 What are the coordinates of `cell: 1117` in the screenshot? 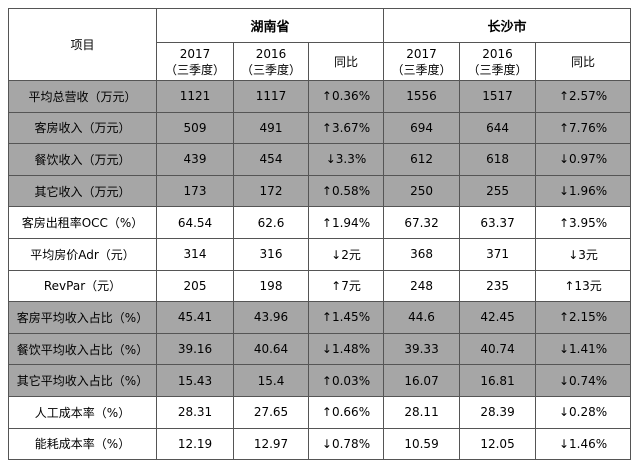 It's located at (271, 96).